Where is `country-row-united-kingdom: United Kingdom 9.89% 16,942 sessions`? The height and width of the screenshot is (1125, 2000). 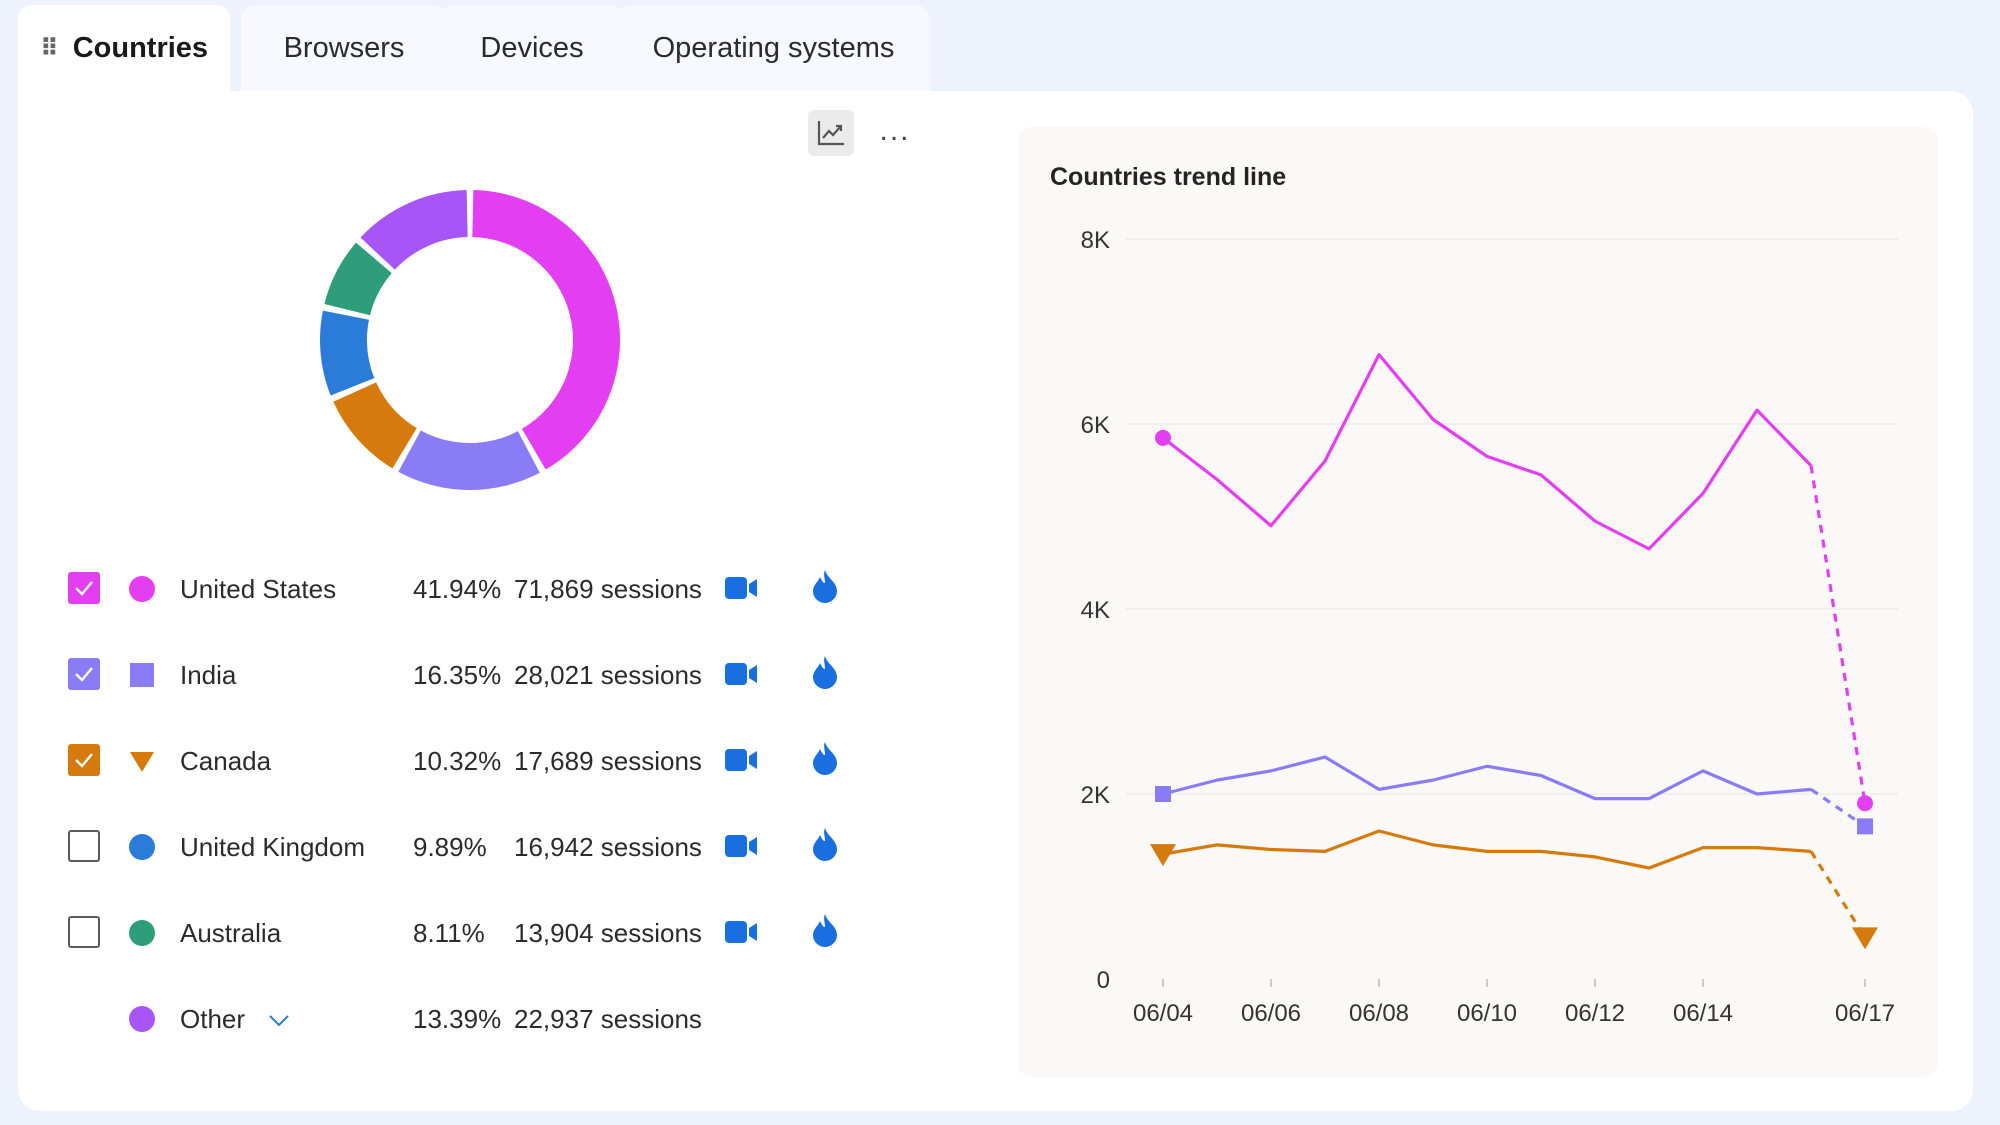
country-row-united-kingdom: United Kingdom 9.89% 16,942 sessions is located at coordinates (450, 848).